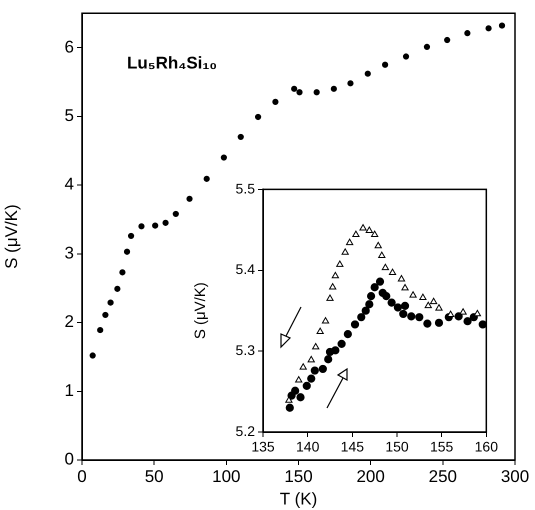  What do you see at coordinates (246, 188) in the screenshot?
I see `y-tick-label: 5.5` at bounding box center [246, 188].